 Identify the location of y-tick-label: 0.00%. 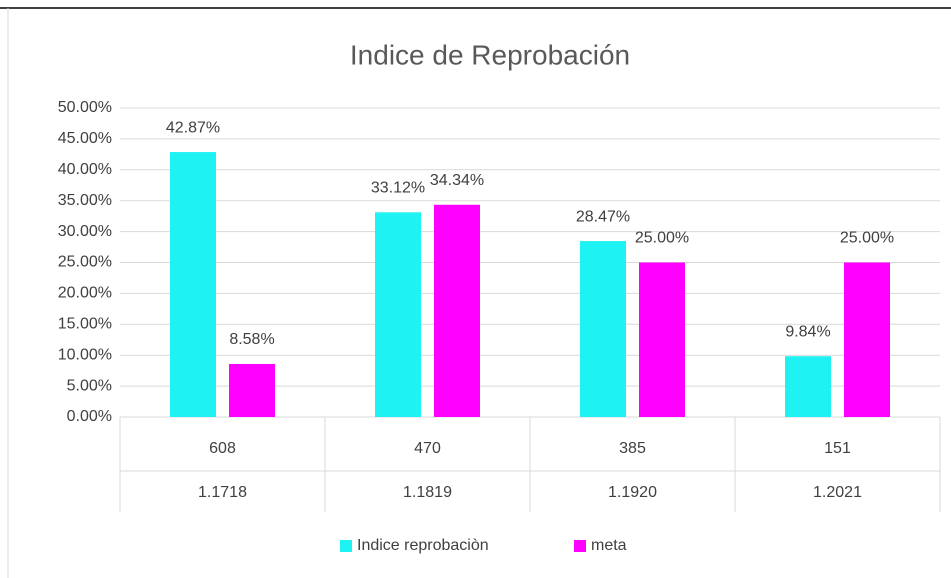
(89, 416).